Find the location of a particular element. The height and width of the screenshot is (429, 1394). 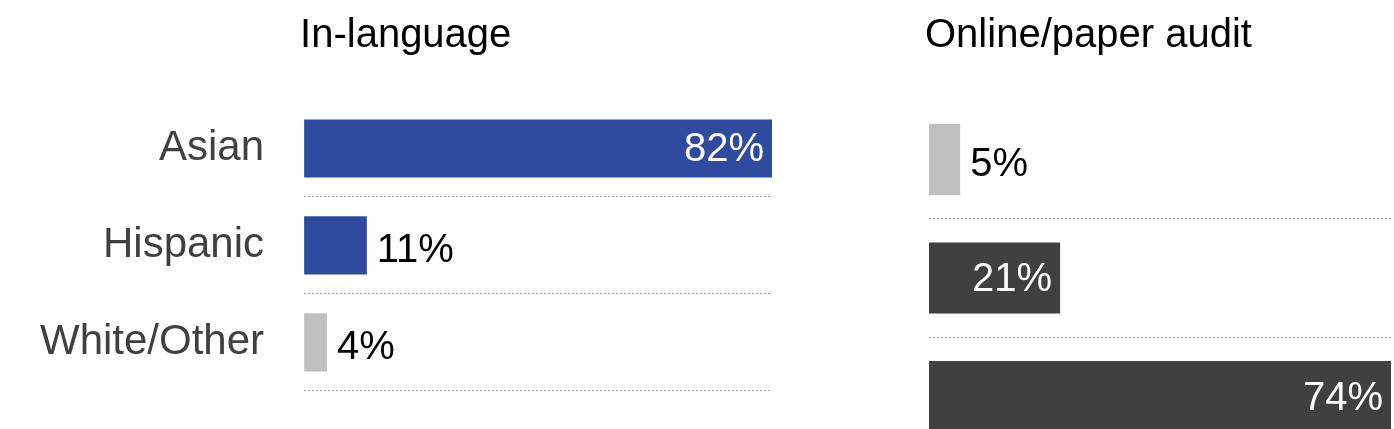

data-label: 11% is located at coordinates (415, 248).